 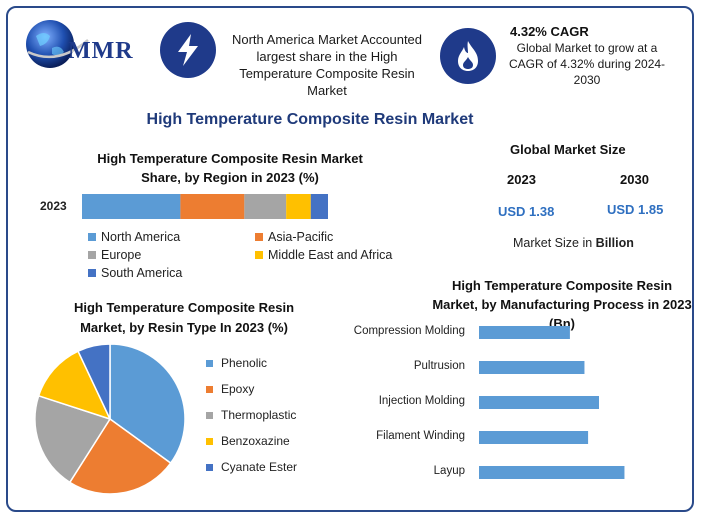 What do you see at coordinates (539, 402) in the screenshot?
I see `process-bar-injection-molding` at bounding box center [539, 402].